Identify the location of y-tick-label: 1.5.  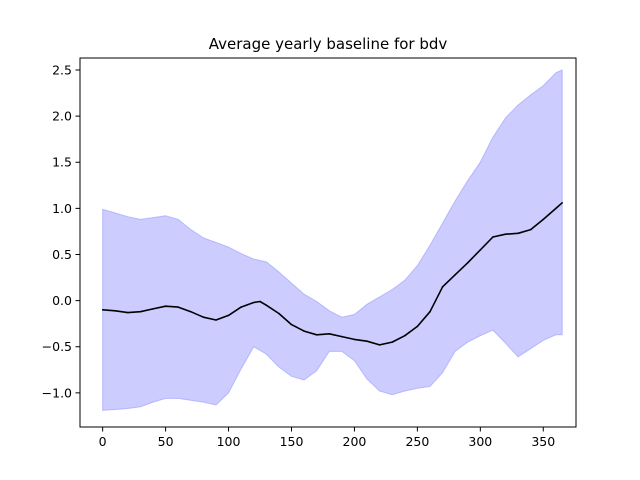
(62, 162).